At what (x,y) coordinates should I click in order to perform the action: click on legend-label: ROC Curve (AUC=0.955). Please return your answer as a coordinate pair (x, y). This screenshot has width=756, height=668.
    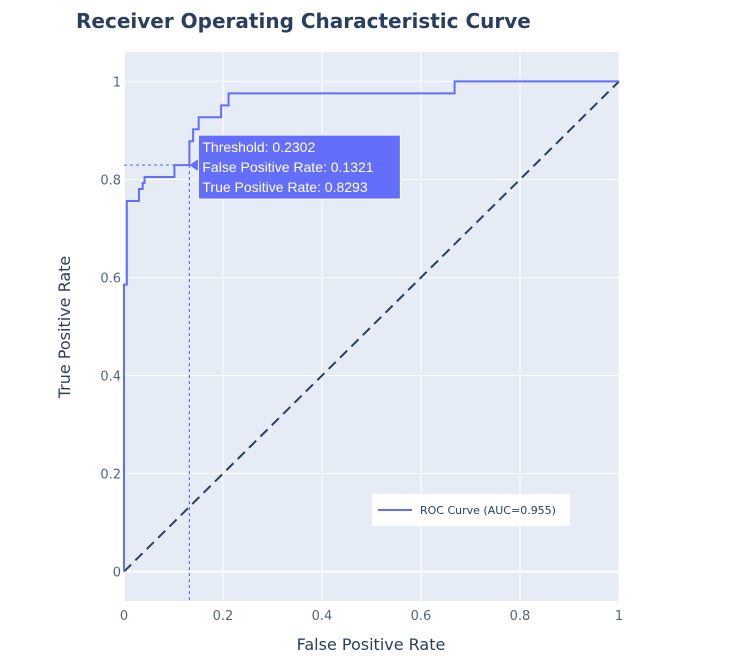
    Looking at the image, I should click on (488, 510).